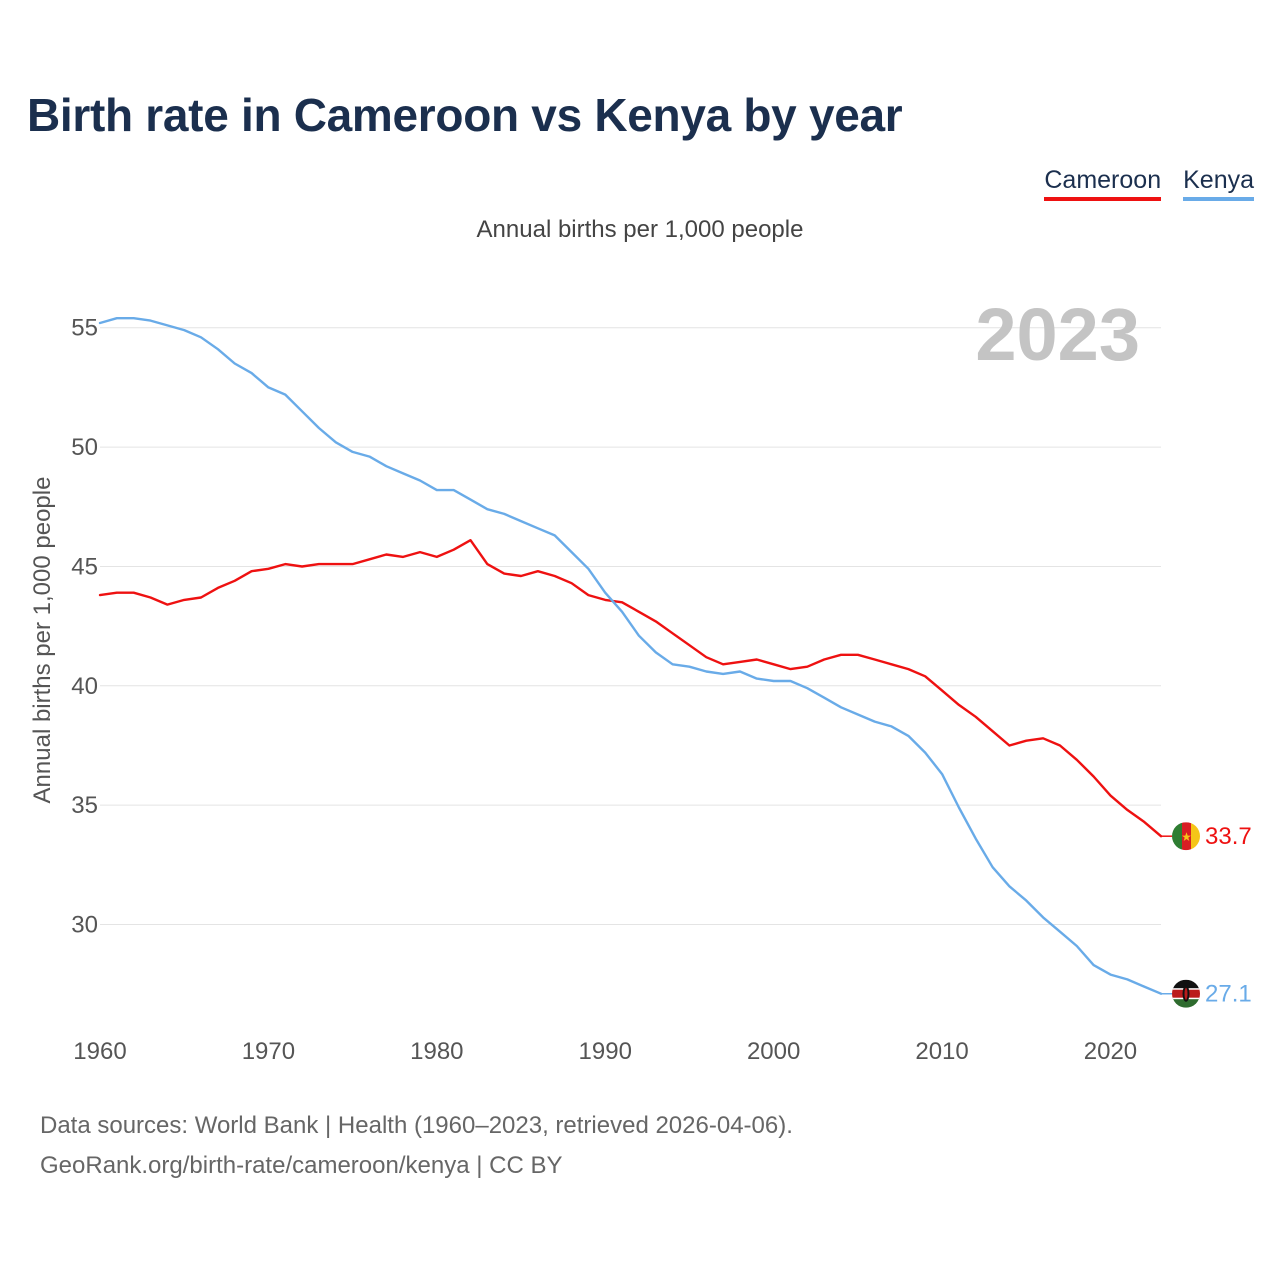  What do you see at coordinates (42, 640) in the screenshot?
I see `y-axis-label: Annual births per 1,000 people` at bounding box center [42, 640].